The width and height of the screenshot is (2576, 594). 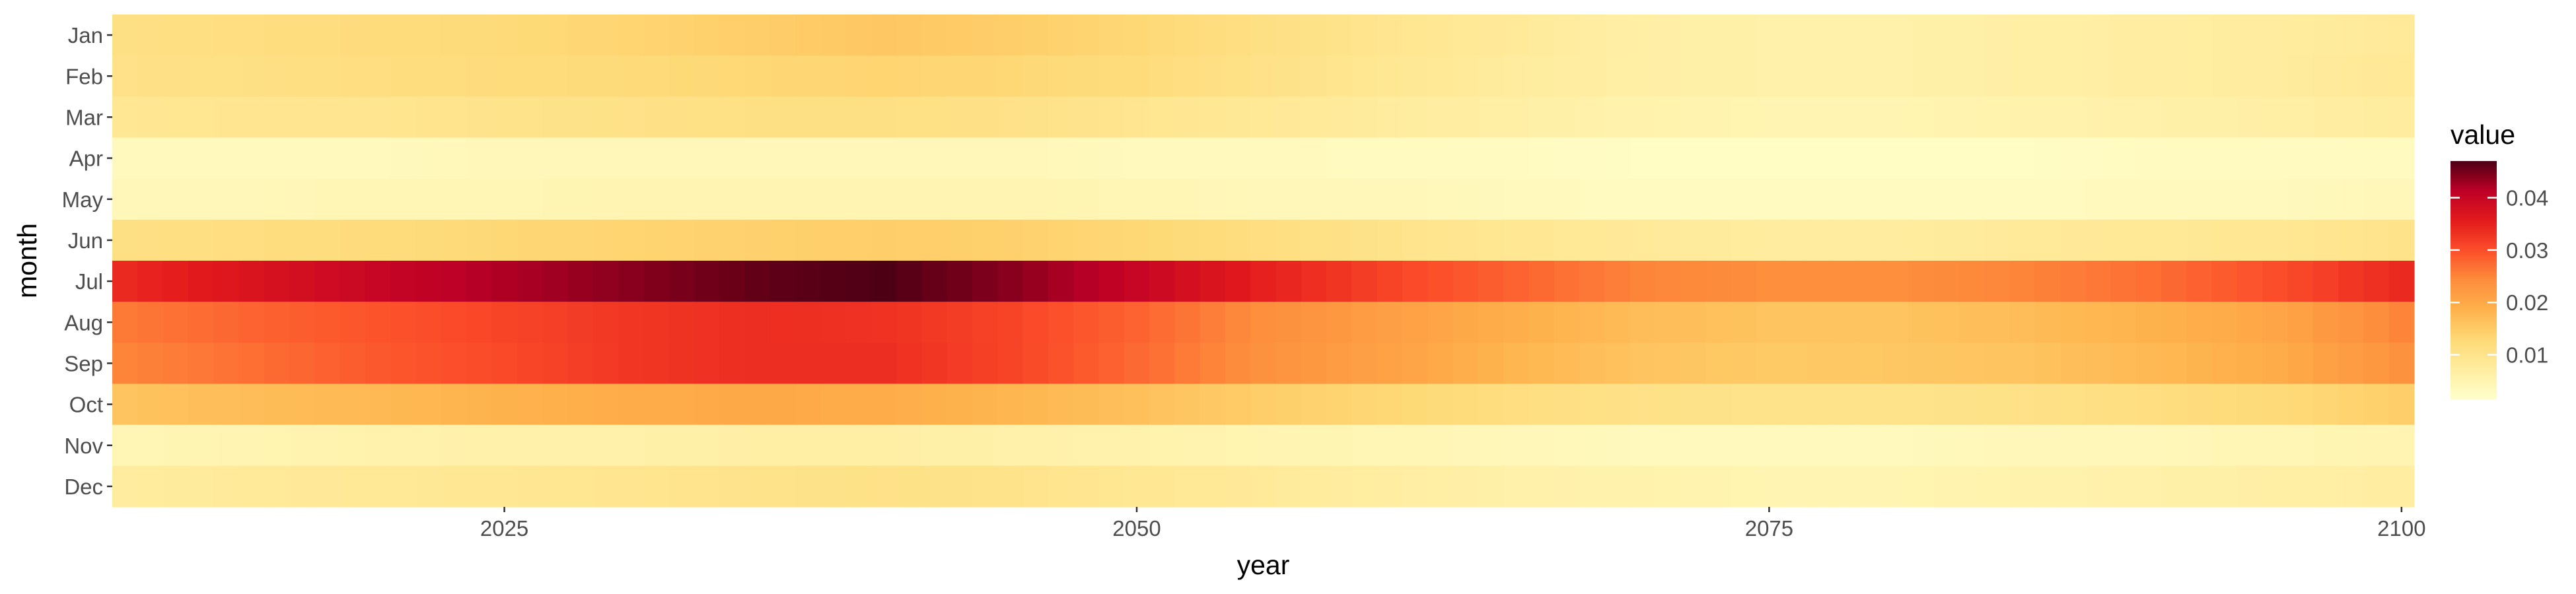 What do you see at coordinates (2499, 277) in the screenshot?
I see `legend-ticks: 0.01 0.02 0.03 0.04` at bounding box center [2499, 277].